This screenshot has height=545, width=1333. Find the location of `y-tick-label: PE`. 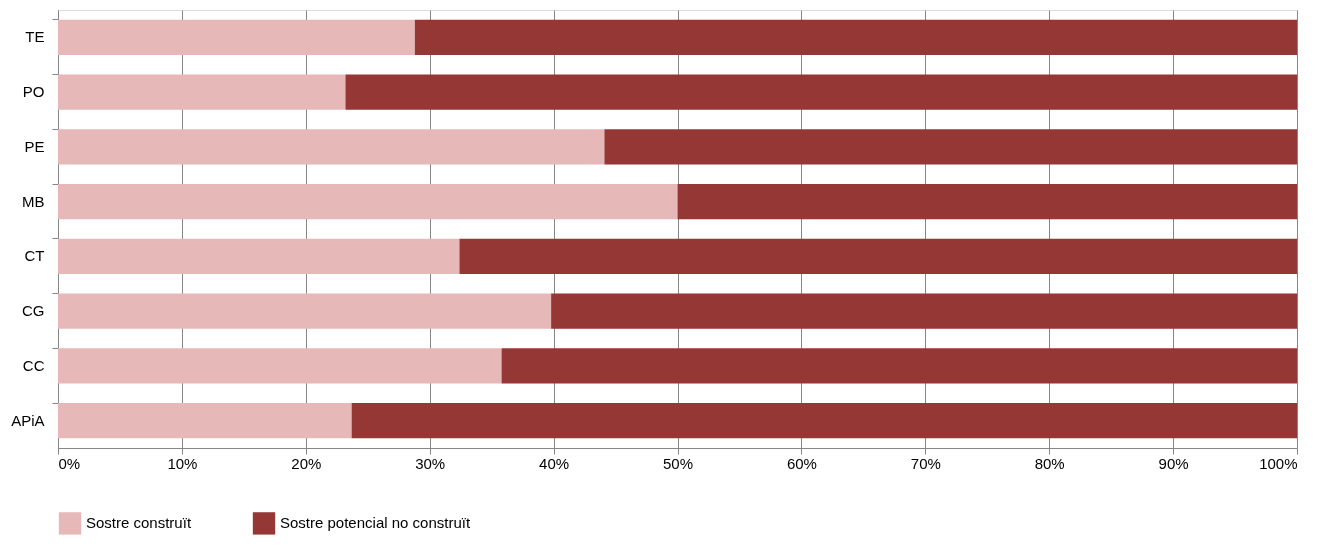

y-tick-label: PE is located at coordinates (34, 146).